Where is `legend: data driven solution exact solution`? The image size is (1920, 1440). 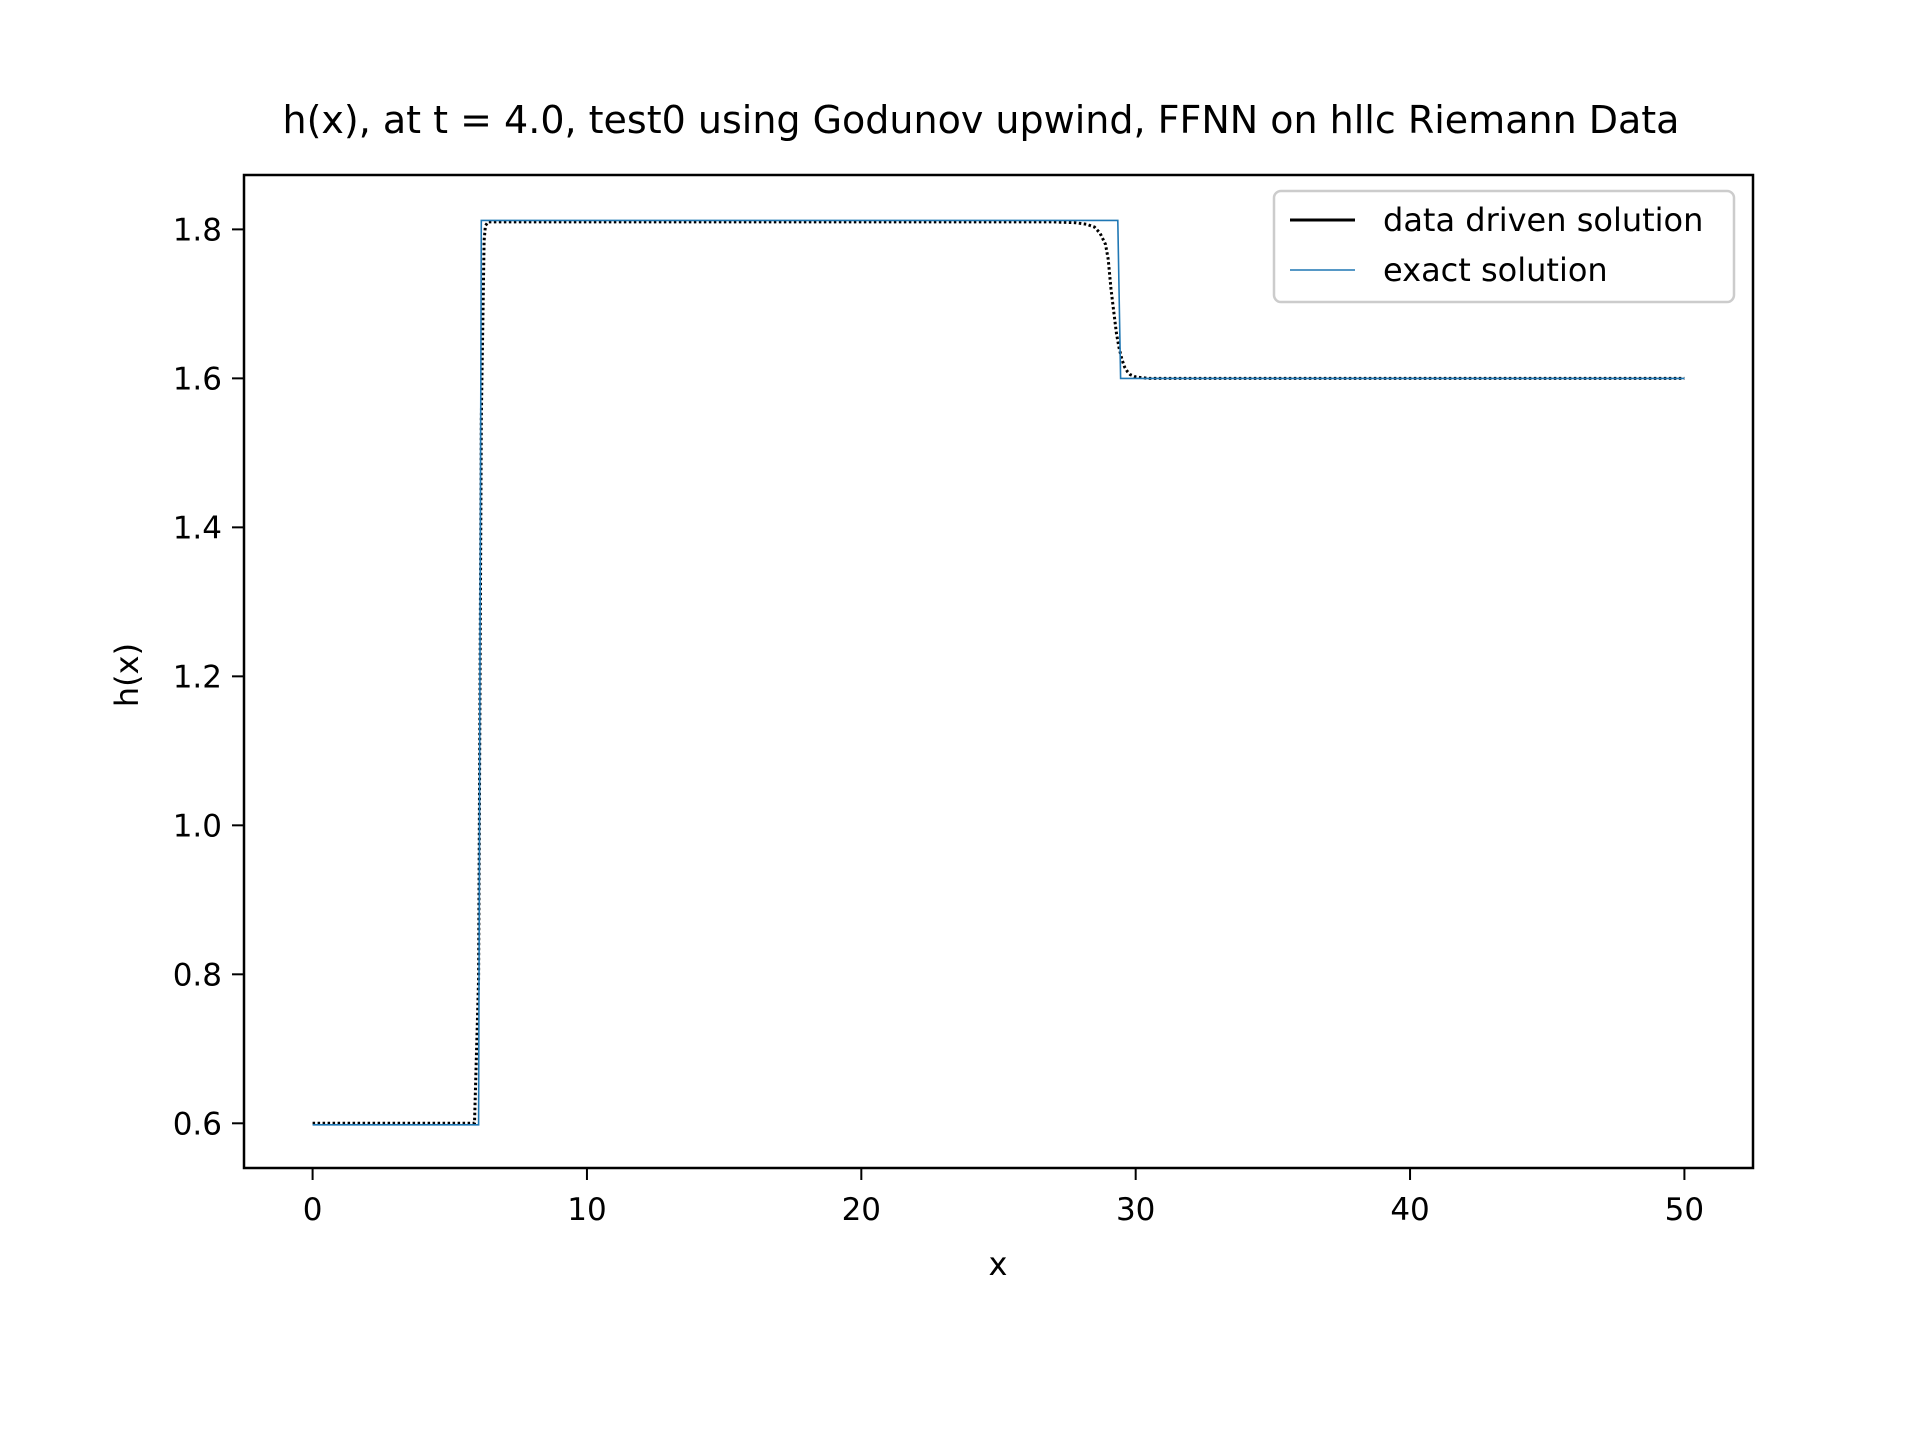
legend: data driven solution exact solution is located at coordinates (1504, 246).